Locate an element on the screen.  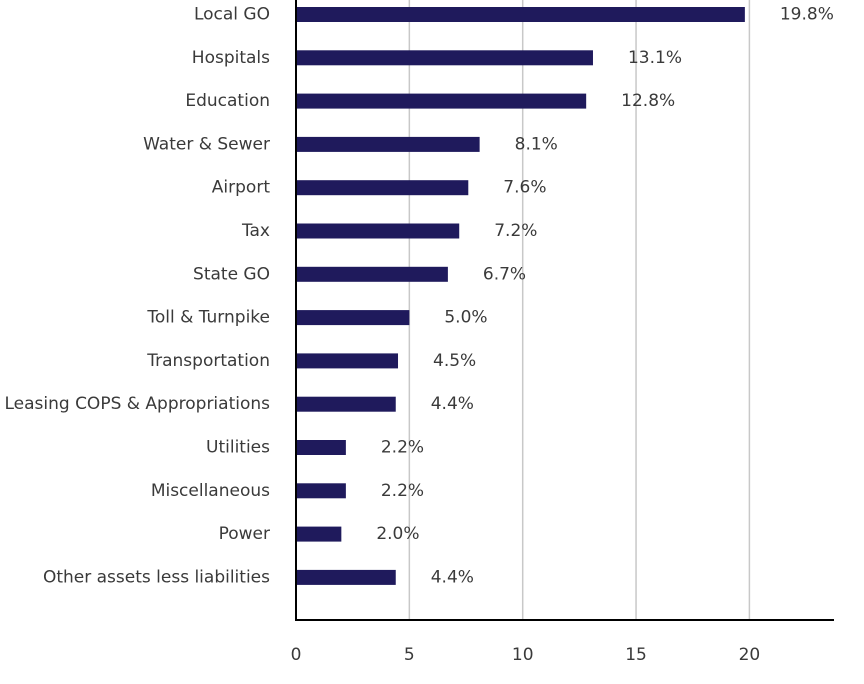
category-label-11: Miscellaneous is located at coordinates (210, 491).